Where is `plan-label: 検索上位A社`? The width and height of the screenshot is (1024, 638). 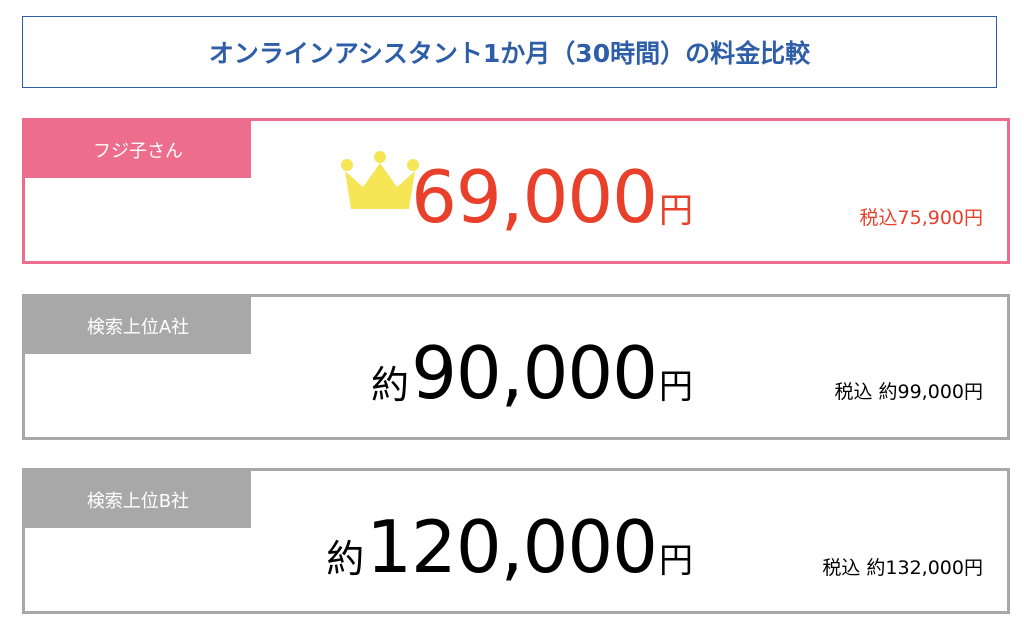 plan-label: 検索上位A社 is located at coordinates (138, 325).